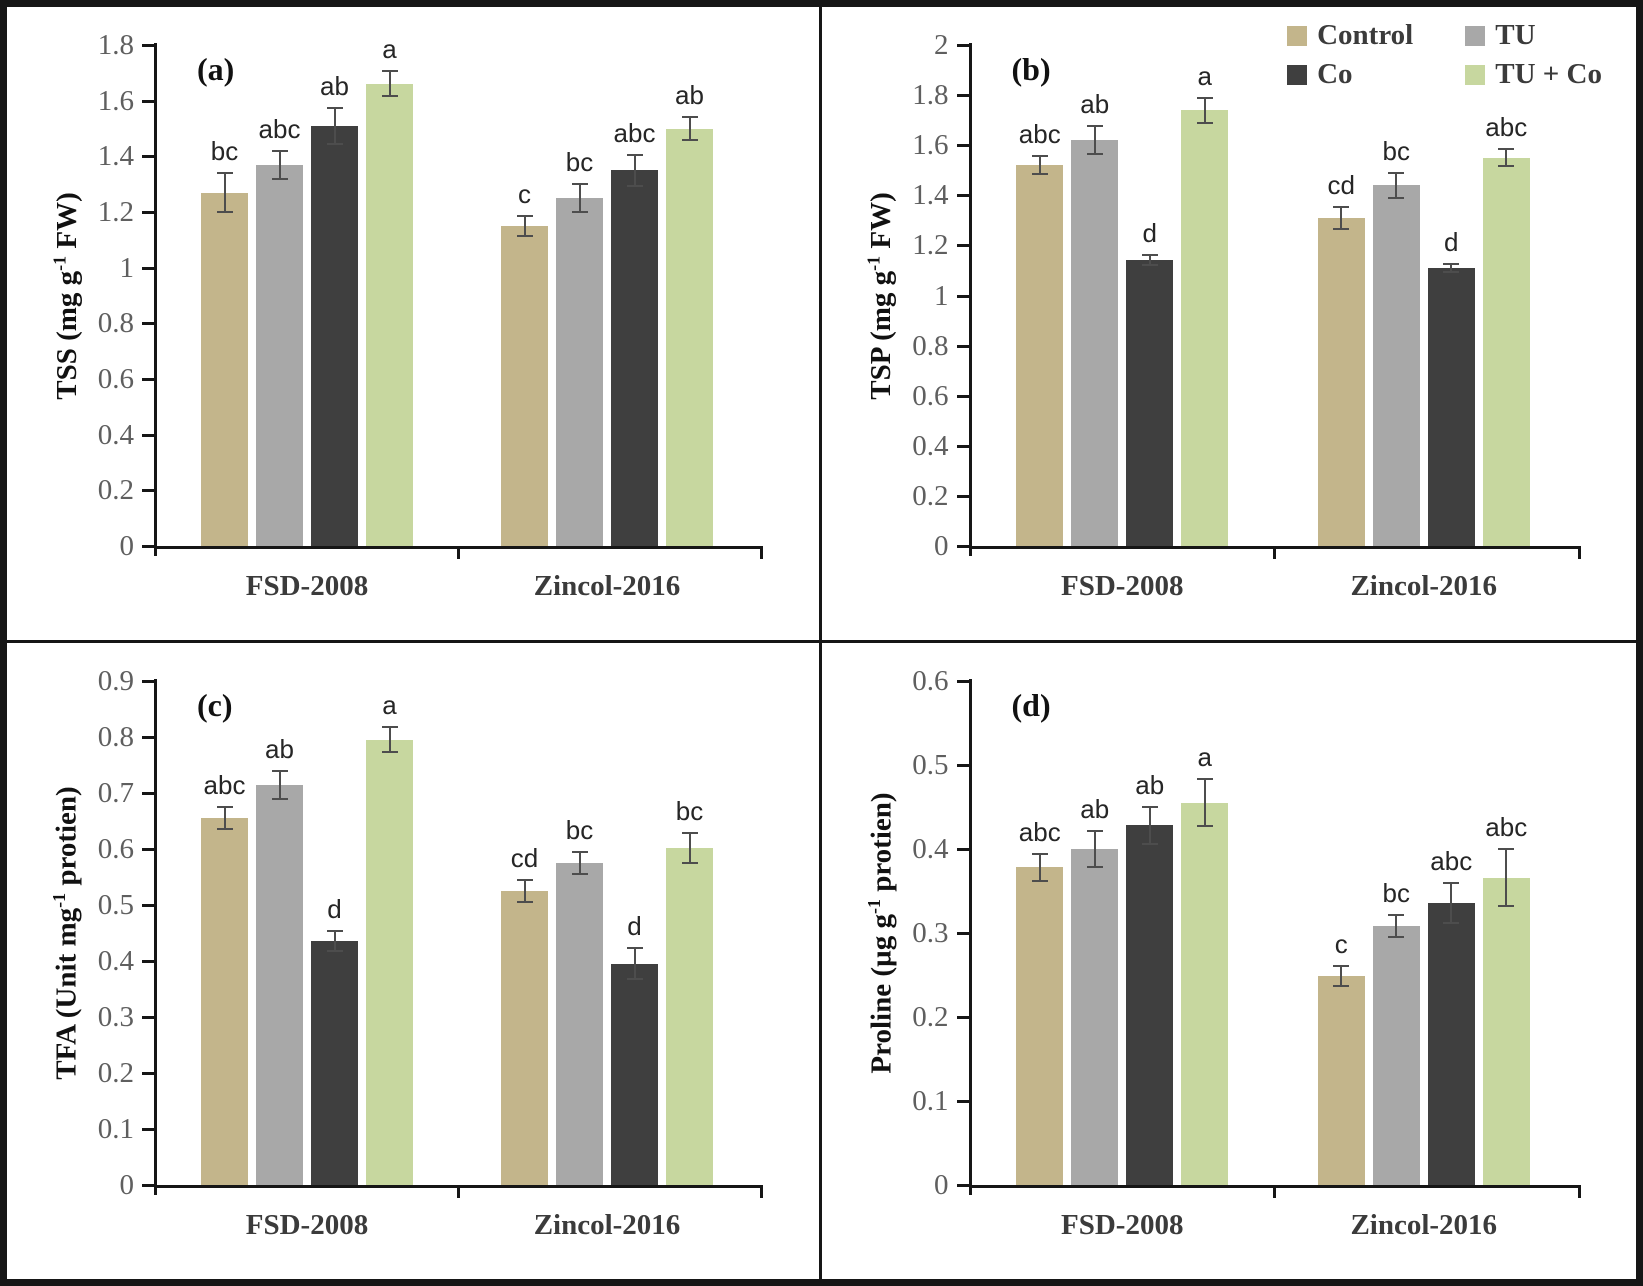  What do you see at coordinates (1095, 1017) in the screenshot?
I see `bar-tu-fsd-2008` at bounding box center [1095, 1017].